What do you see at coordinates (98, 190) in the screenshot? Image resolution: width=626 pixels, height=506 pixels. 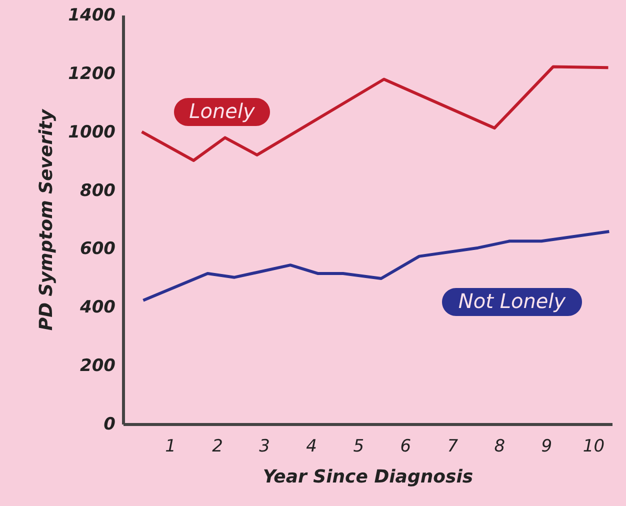 I see `y-tick-label: 800` at bounding box center [98, 190].